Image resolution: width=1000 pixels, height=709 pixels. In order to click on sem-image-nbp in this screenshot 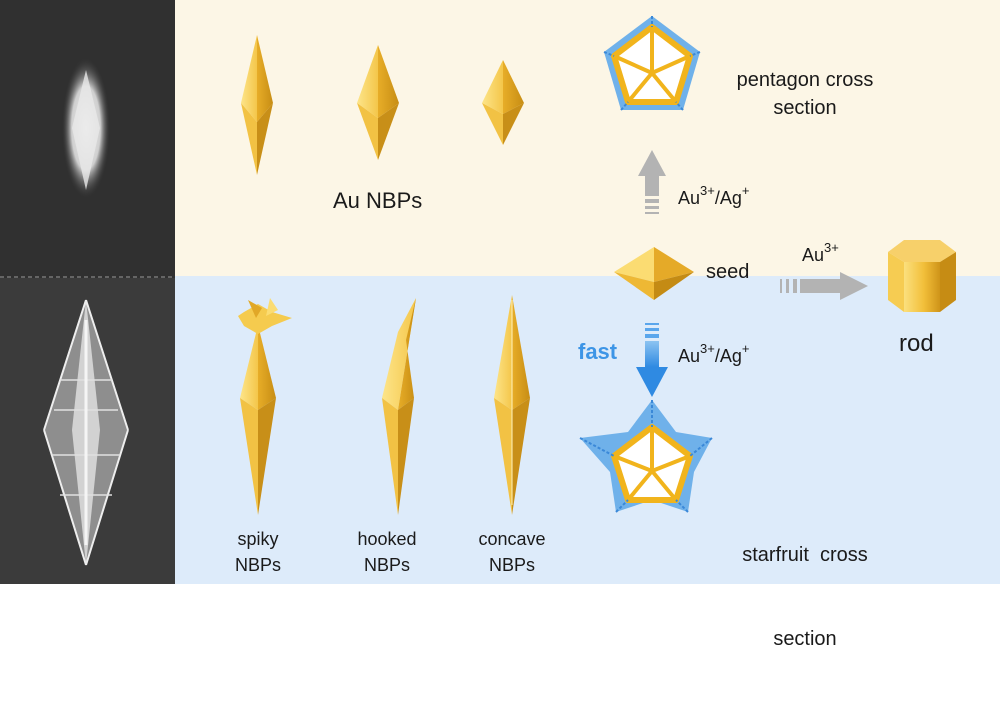, I will do `click(87, 139)`.